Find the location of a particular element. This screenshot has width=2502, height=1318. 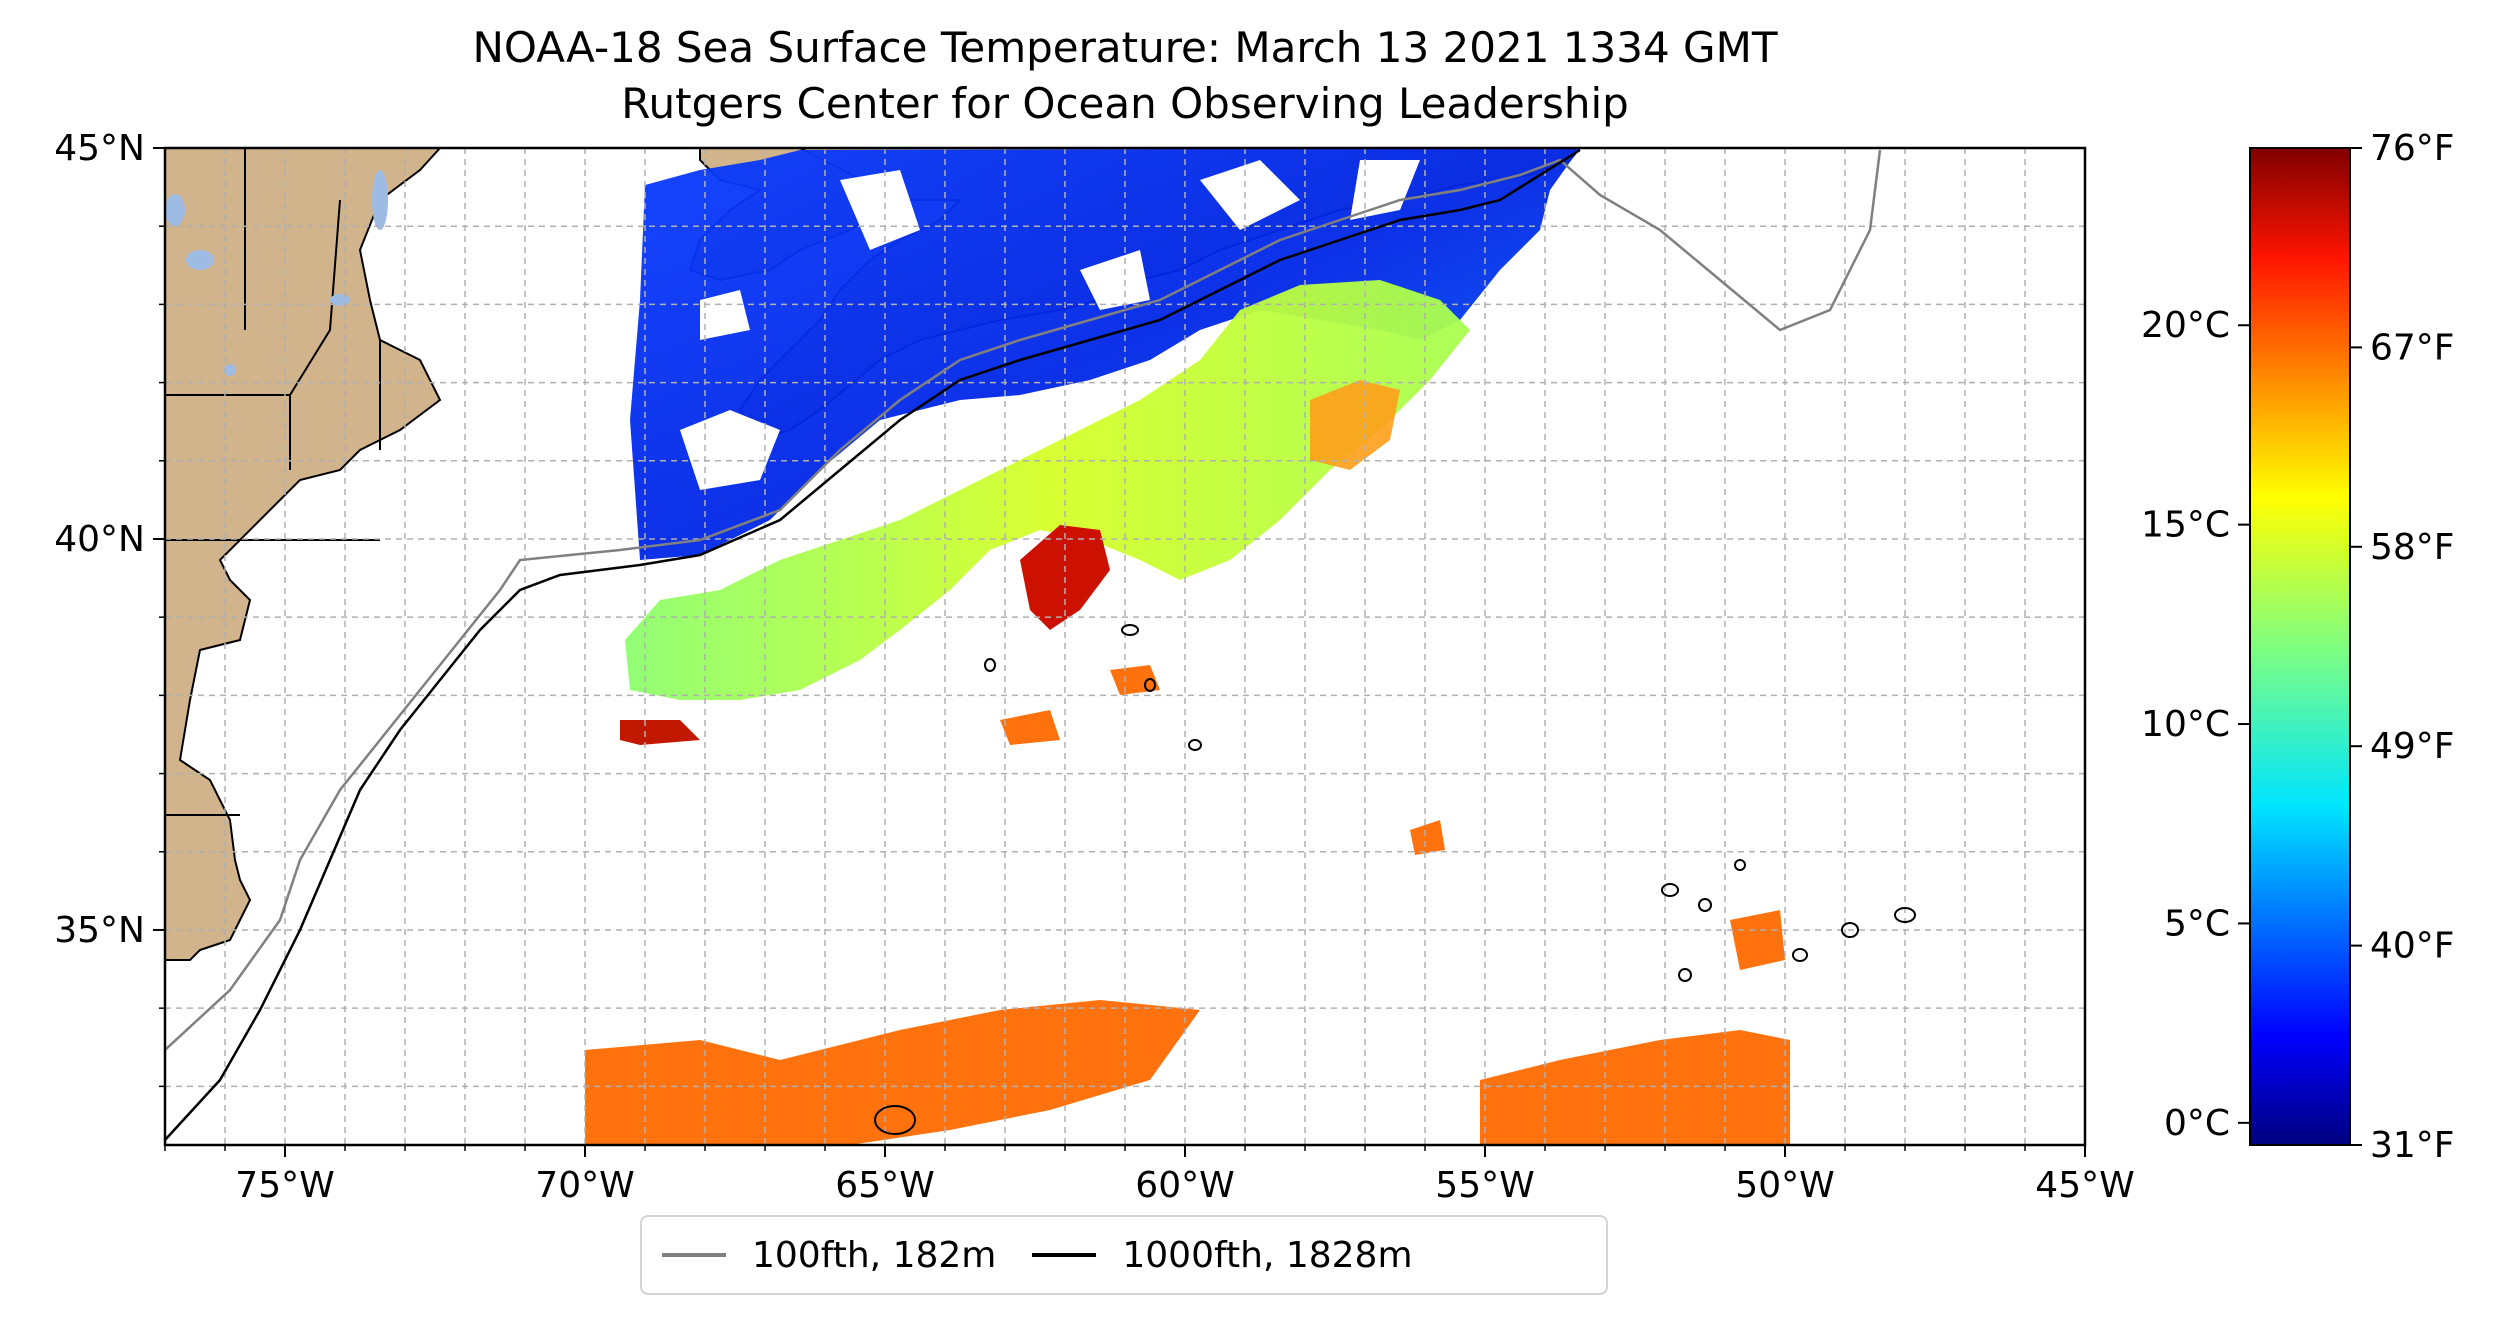

colorbar-fahrenheit-label: 40°F is located at coordinates (2412, 946).